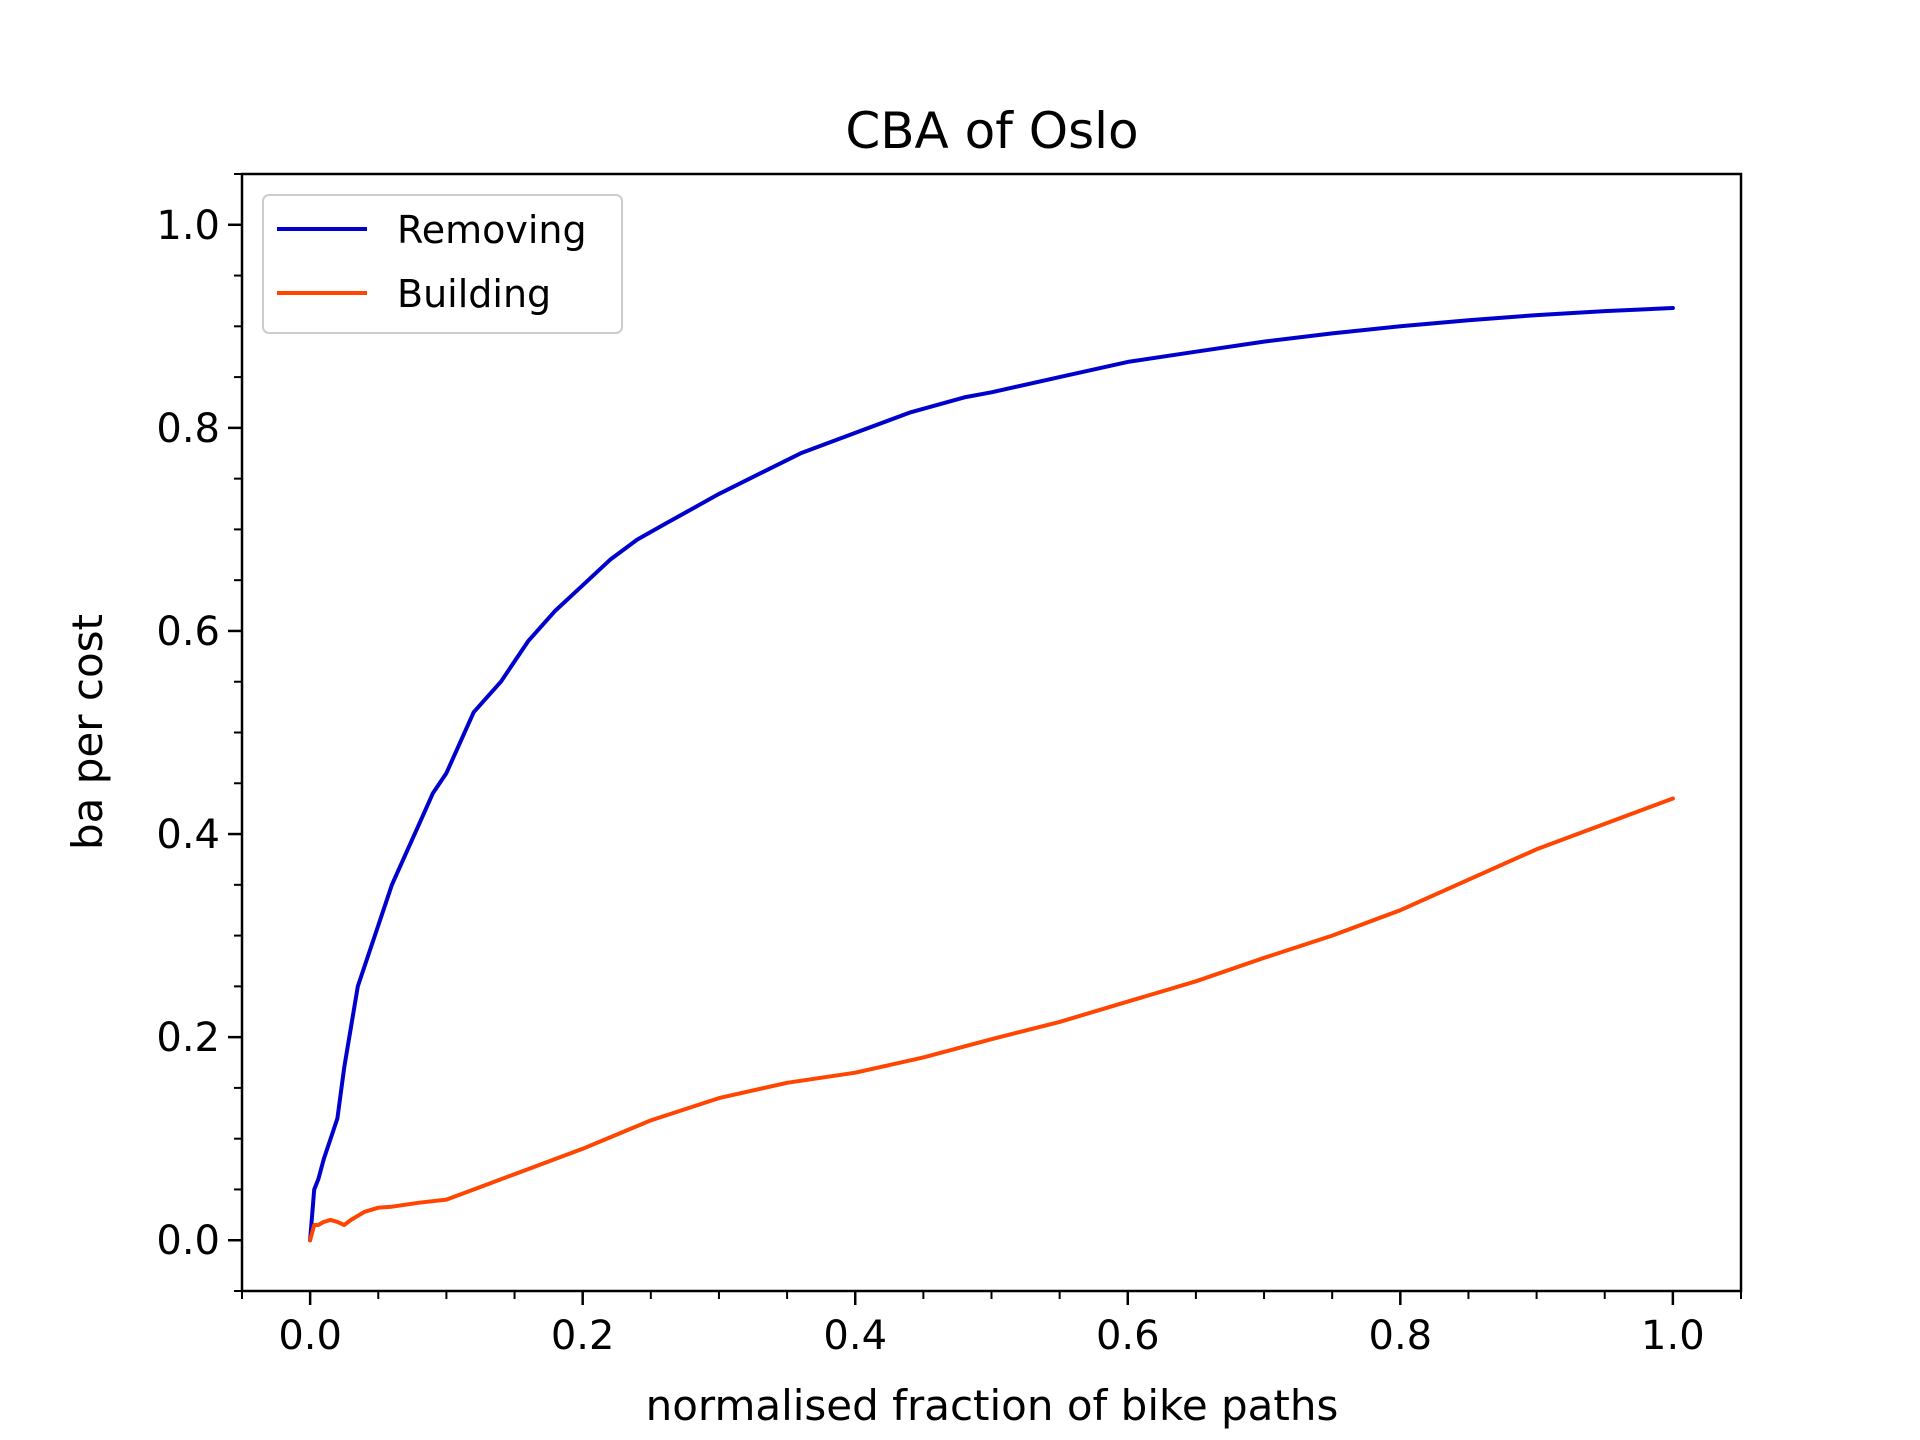 The image size is (1920, 1440). I want to click on x-tick-label: 0.8, so click(1401, 1336).